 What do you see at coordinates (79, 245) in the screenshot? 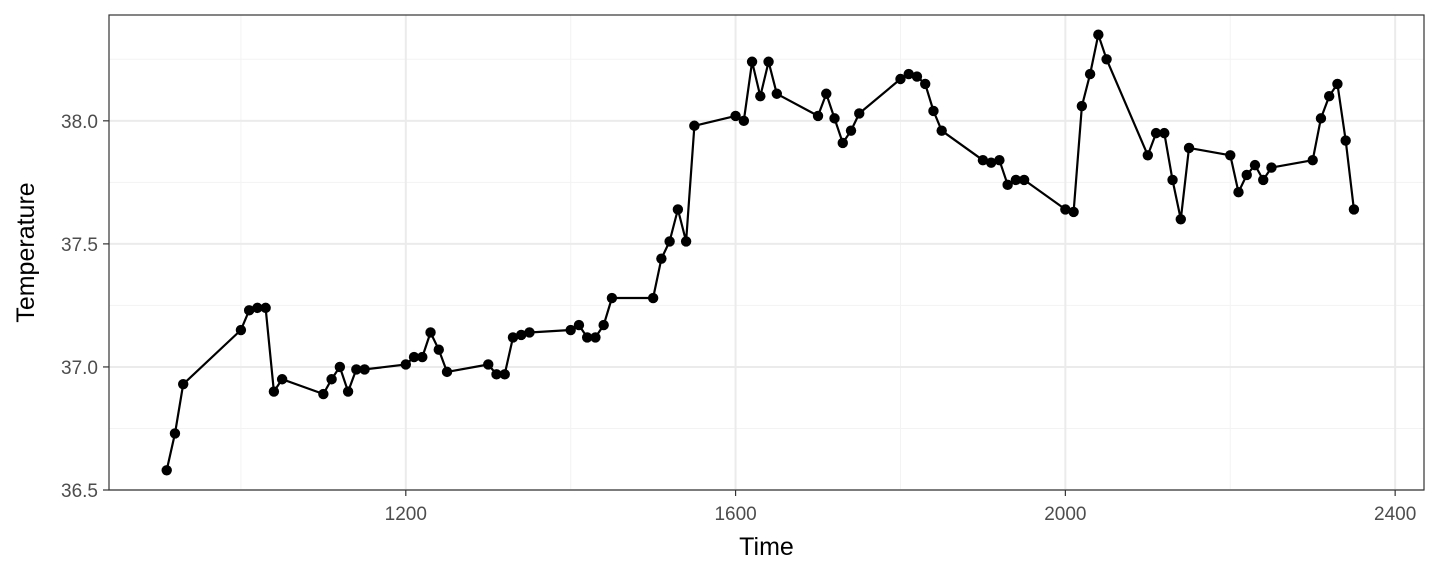
I see `y-tick-label: 37.5` at bounding box center [79, 245].